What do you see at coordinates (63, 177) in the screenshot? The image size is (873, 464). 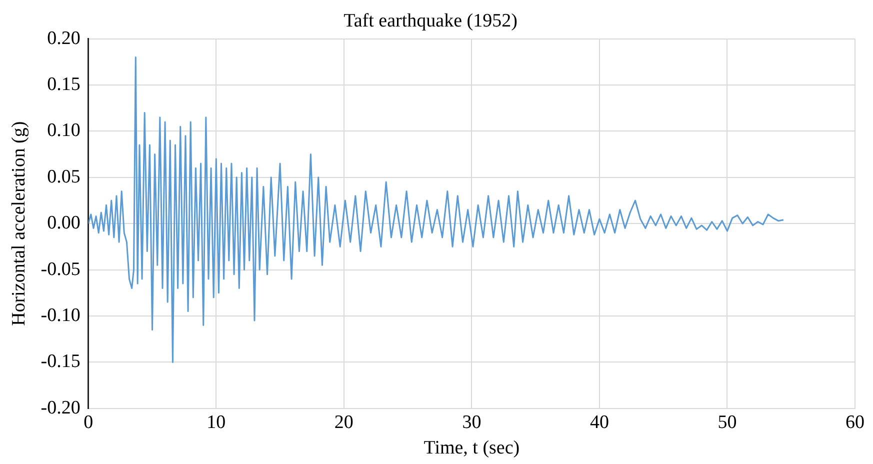 I see `y-tick-label: 0.05` at bounding box center [63, 177].